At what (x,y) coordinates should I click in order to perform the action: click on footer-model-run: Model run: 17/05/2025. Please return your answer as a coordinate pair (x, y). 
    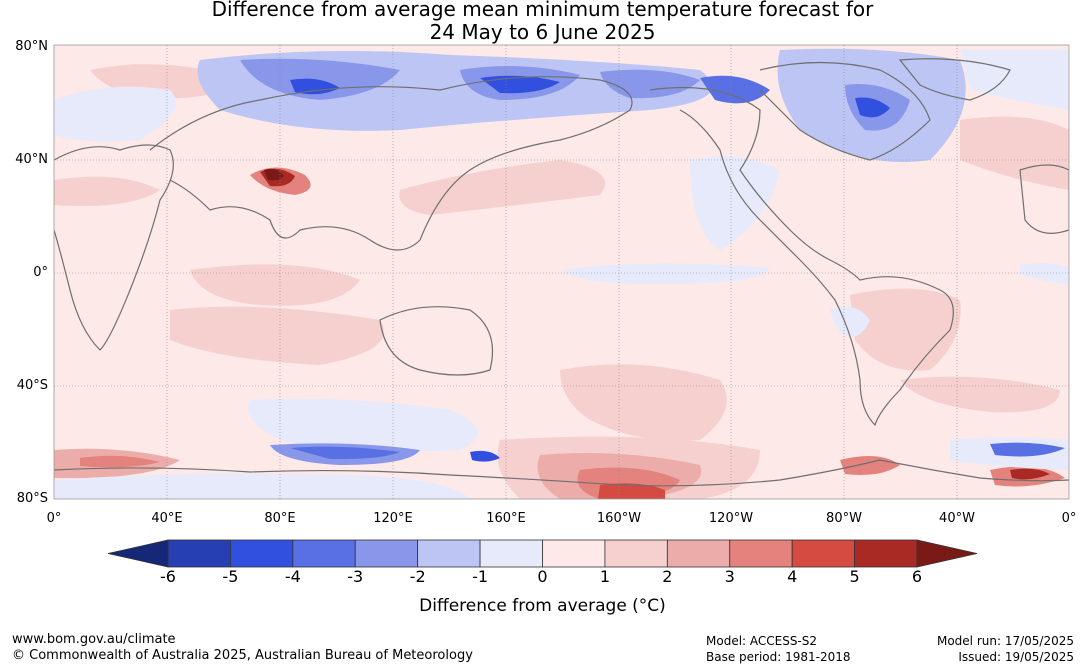
    Looking at the image, I should click on (1005, 641).